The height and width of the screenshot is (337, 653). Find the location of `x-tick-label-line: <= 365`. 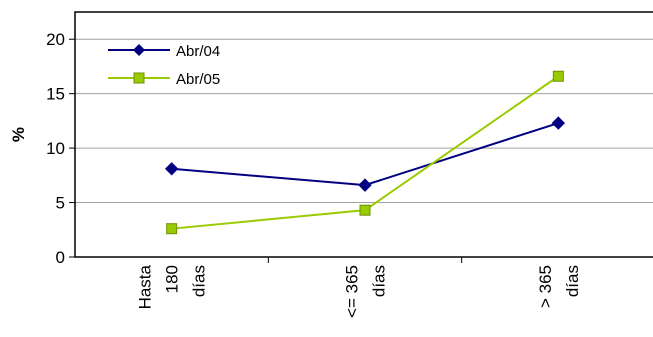

x-tick-label-line: <= 365 is located at coordinates (352, 291).